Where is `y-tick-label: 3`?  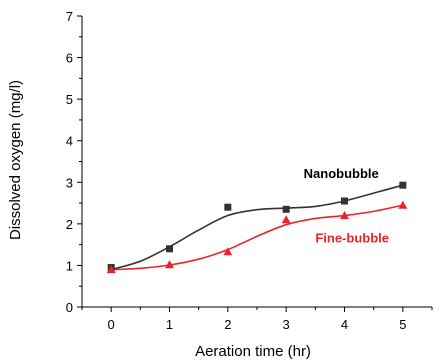 y-tick-label: 3 is located at coordinates (69, 182).